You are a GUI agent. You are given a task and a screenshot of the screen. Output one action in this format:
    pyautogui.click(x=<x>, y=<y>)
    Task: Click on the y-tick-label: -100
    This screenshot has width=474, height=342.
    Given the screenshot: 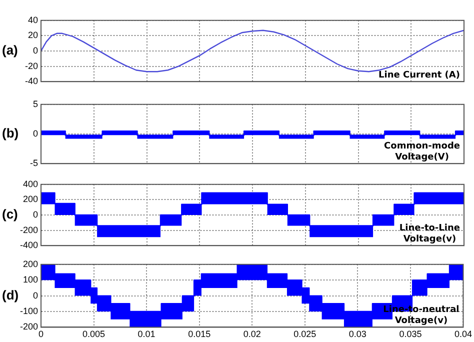 What is the action you would take?
    pyautogui.click(x=29, y=311)
    